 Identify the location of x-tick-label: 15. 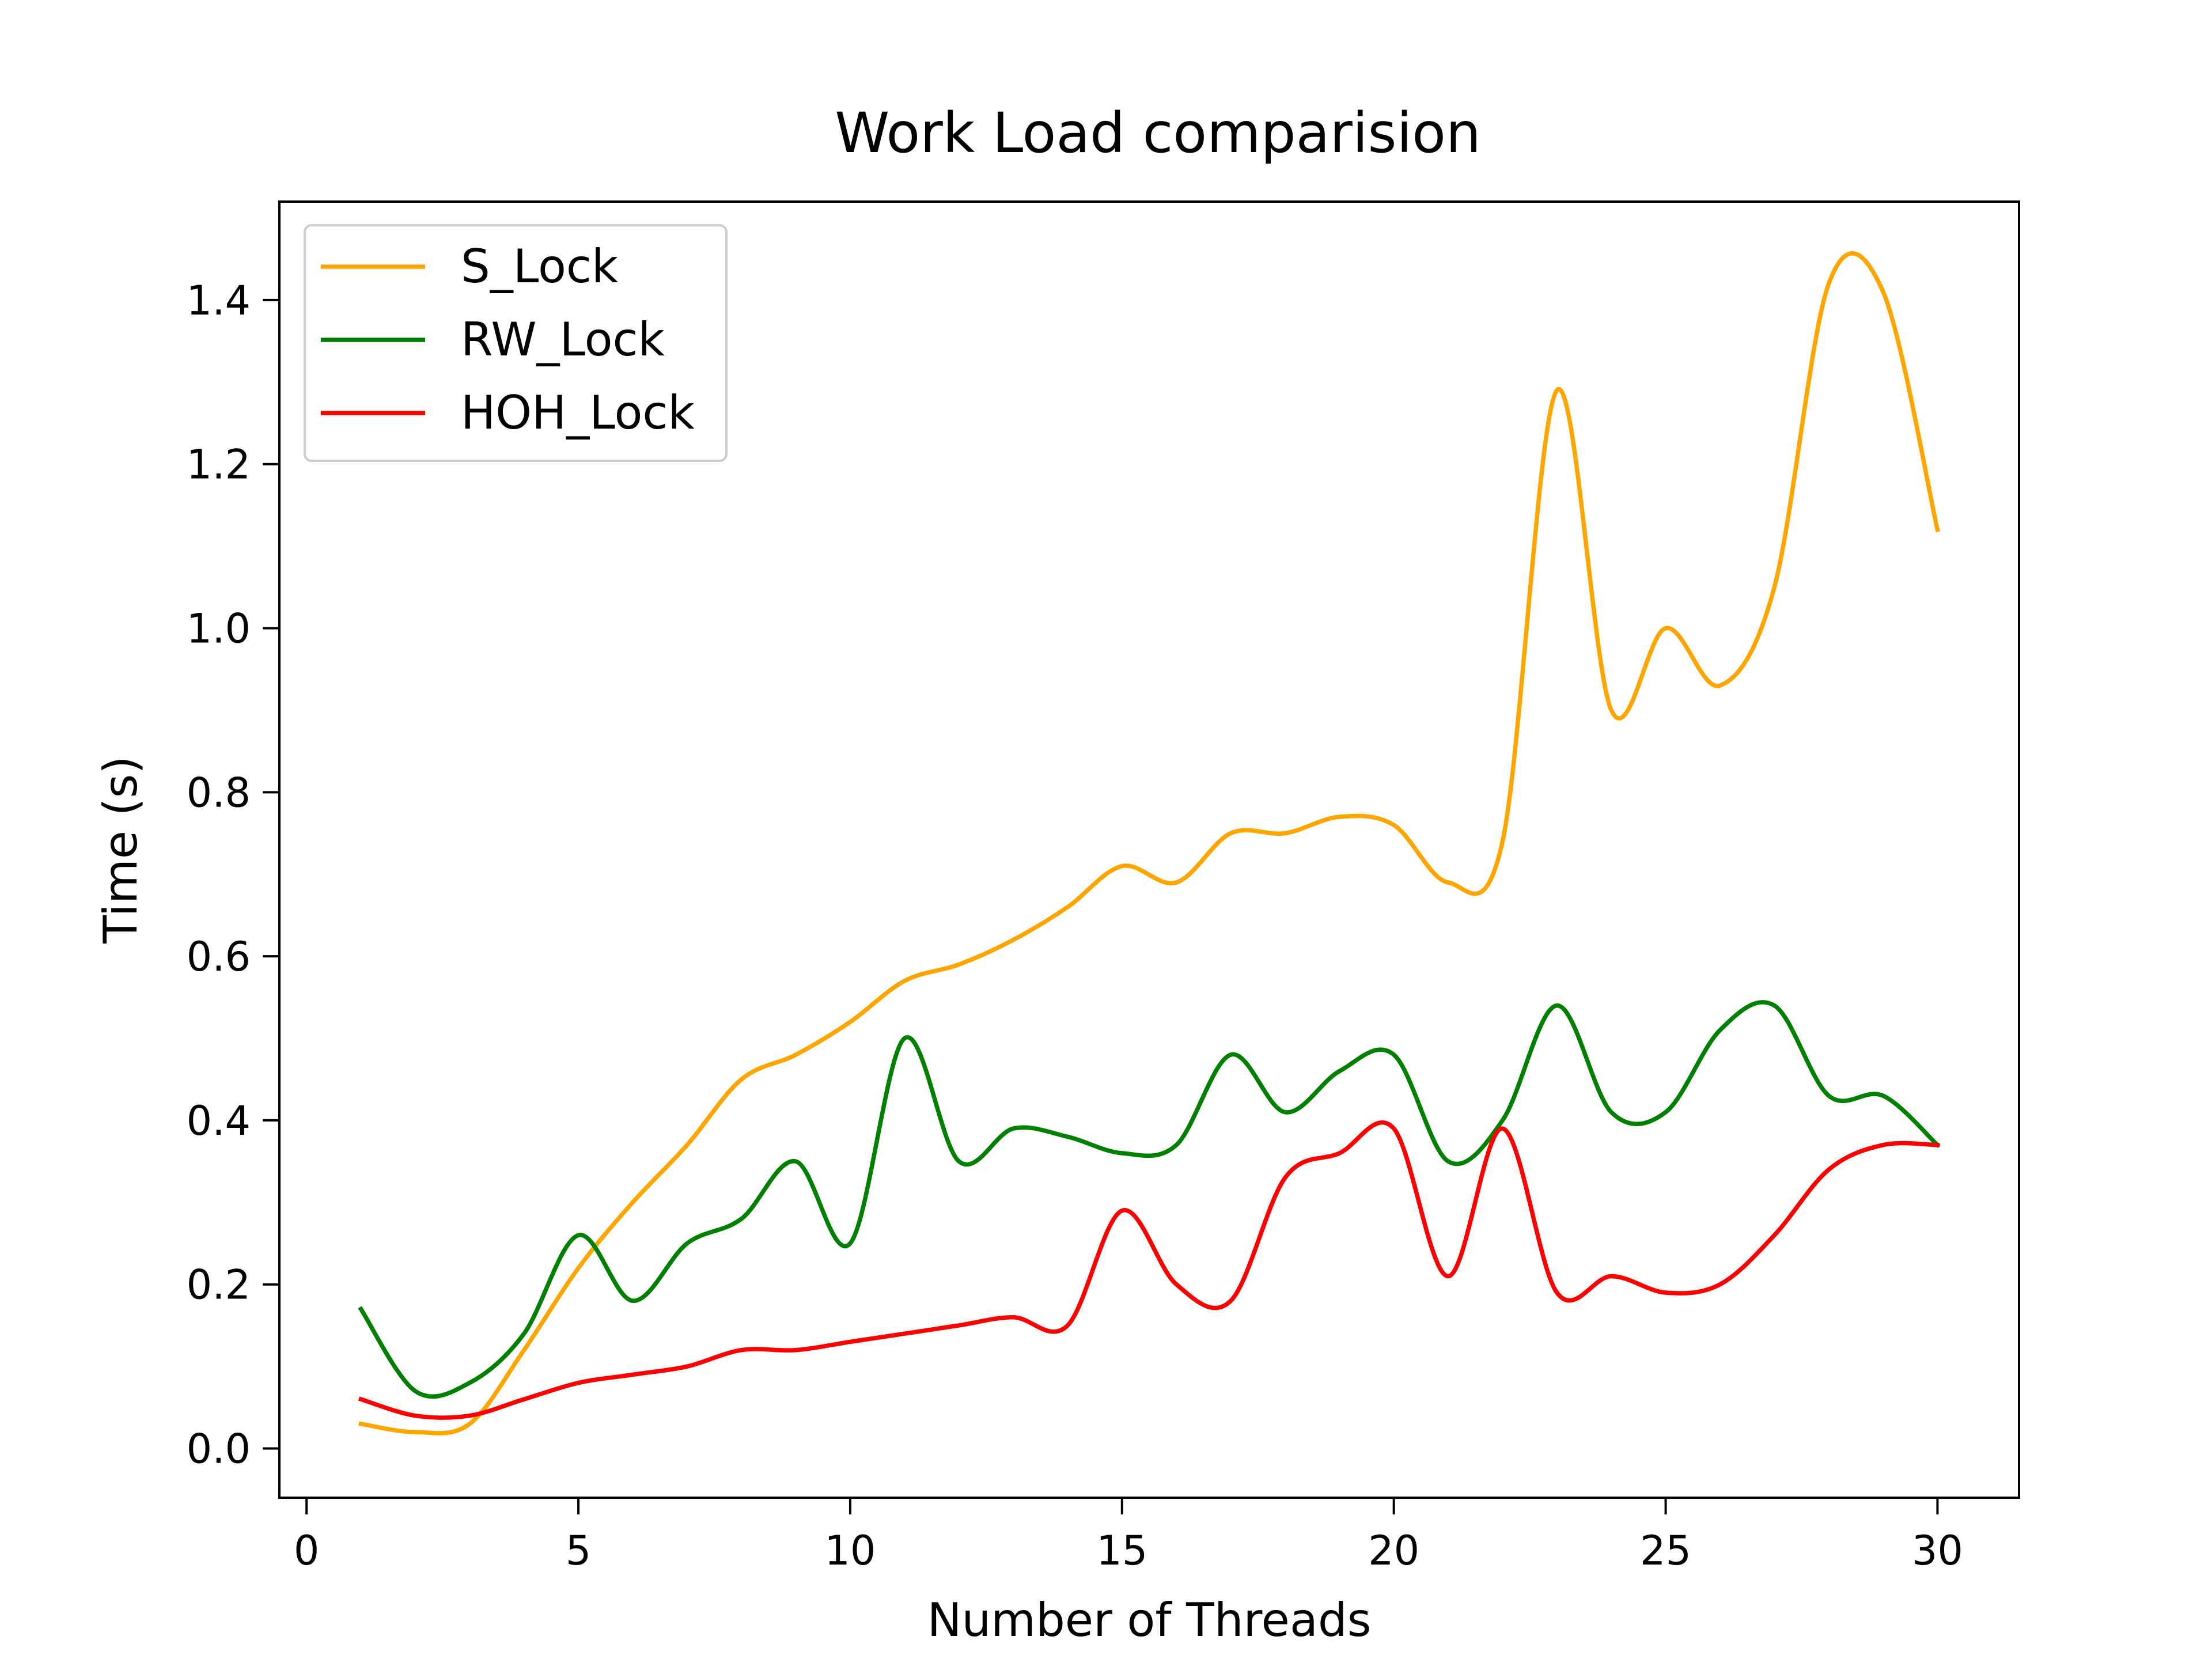
(1121, 1550).